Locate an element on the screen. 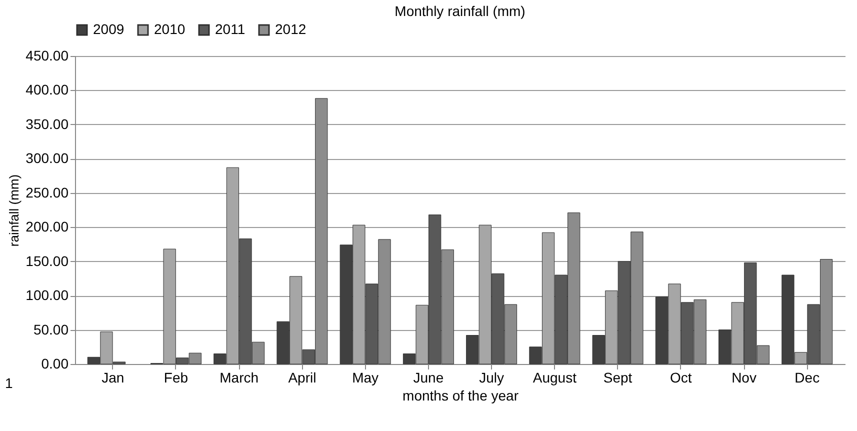  x-tick-label: Sept is located at coordinates (617, 378).